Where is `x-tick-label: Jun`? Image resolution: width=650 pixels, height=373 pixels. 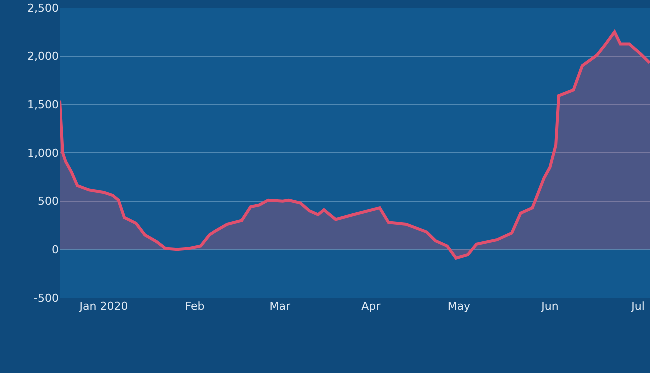 x-tick-label: Jun is located at coordinates (549, 306).